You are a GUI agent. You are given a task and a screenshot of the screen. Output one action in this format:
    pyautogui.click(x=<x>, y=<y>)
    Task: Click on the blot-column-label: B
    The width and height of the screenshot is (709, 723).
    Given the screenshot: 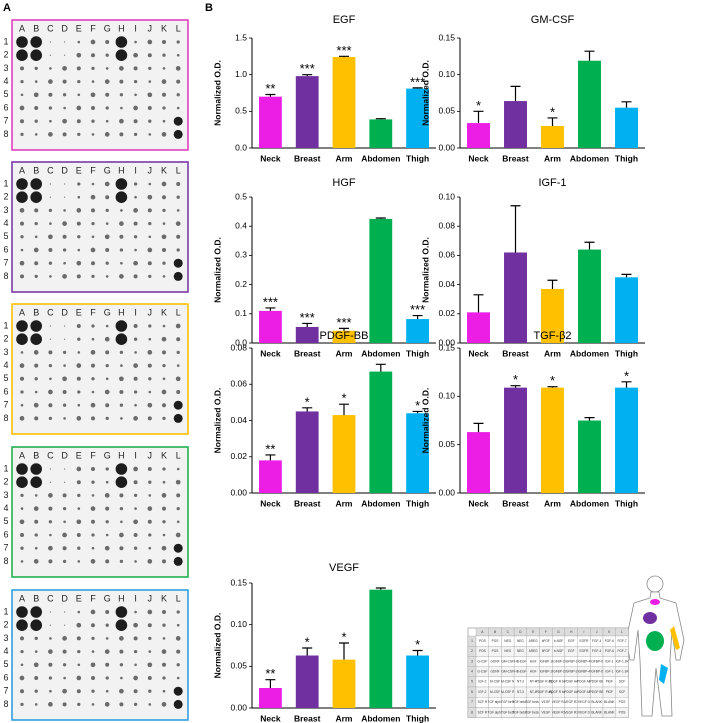 What is the action you would take?
    pyautogui.click(x=36, y=598)
    